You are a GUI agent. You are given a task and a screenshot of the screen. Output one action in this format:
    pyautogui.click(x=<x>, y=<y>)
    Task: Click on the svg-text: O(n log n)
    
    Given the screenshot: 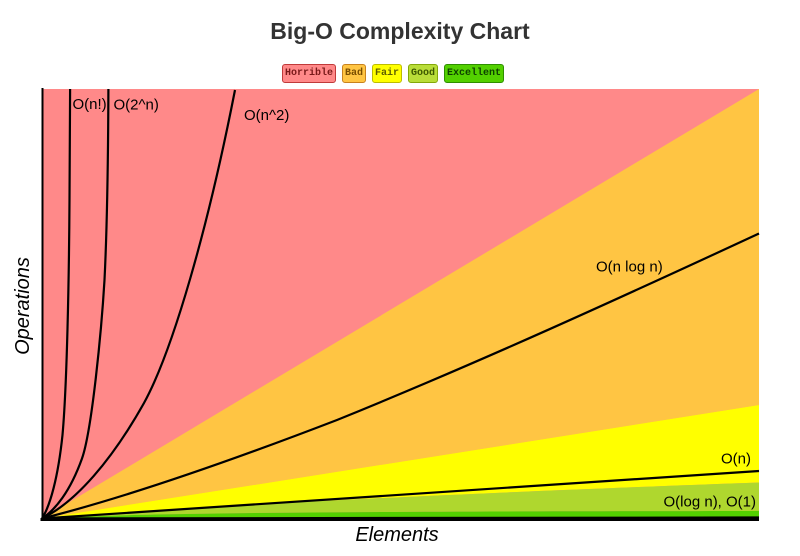 What is the action you would take?
    pyautogui.click(x=629, y=267)
    